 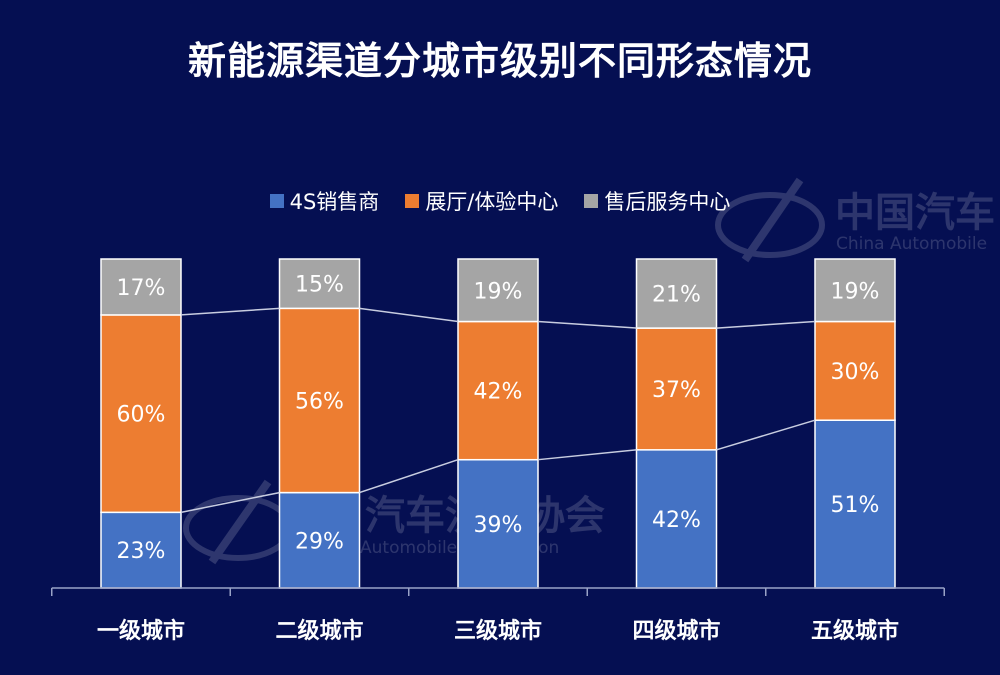 What do you see at coordinates (499, 61) in the screenshot?
I see `chart-title: 新能源渠道分城市级别不同形态情况` at bounding box center [499, 61].